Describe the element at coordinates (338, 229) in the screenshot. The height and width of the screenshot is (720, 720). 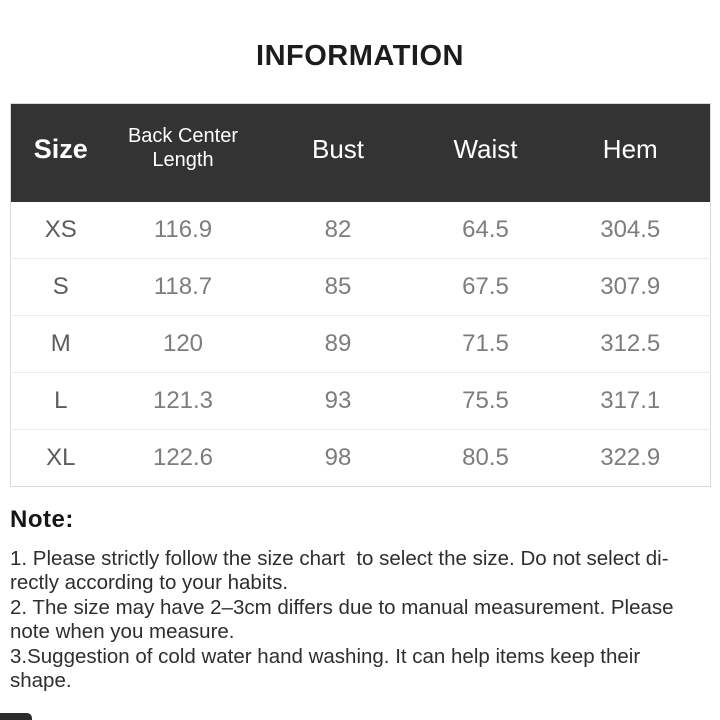
I see `bust-value: 82` at that location.